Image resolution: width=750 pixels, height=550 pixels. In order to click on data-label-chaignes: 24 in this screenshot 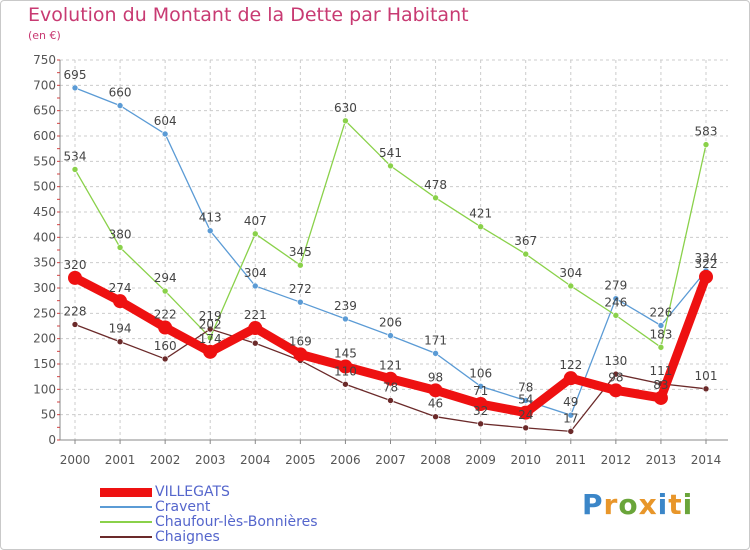, I will do `click(525, 415)`.